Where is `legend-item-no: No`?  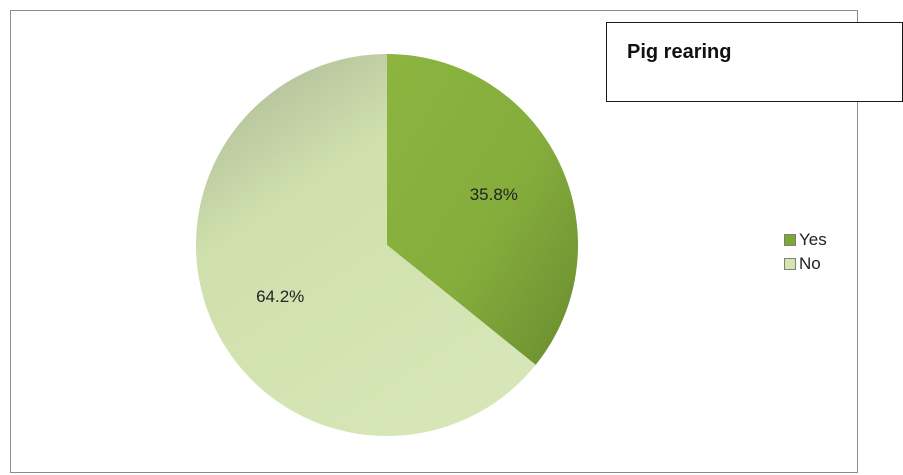
legend-item-no: No is located at coordinates (805, 264).